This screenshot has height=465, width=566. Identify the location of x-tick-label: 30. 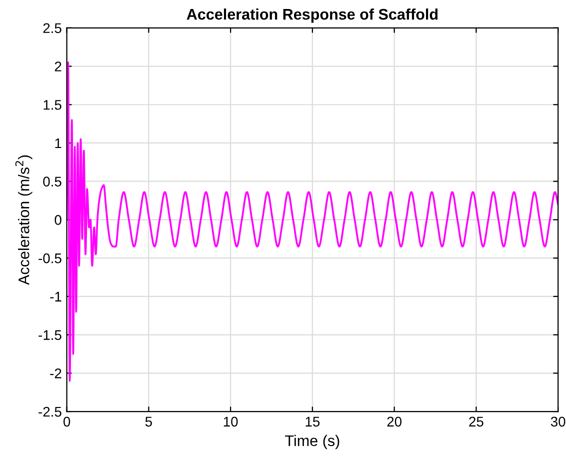
(558, 421).